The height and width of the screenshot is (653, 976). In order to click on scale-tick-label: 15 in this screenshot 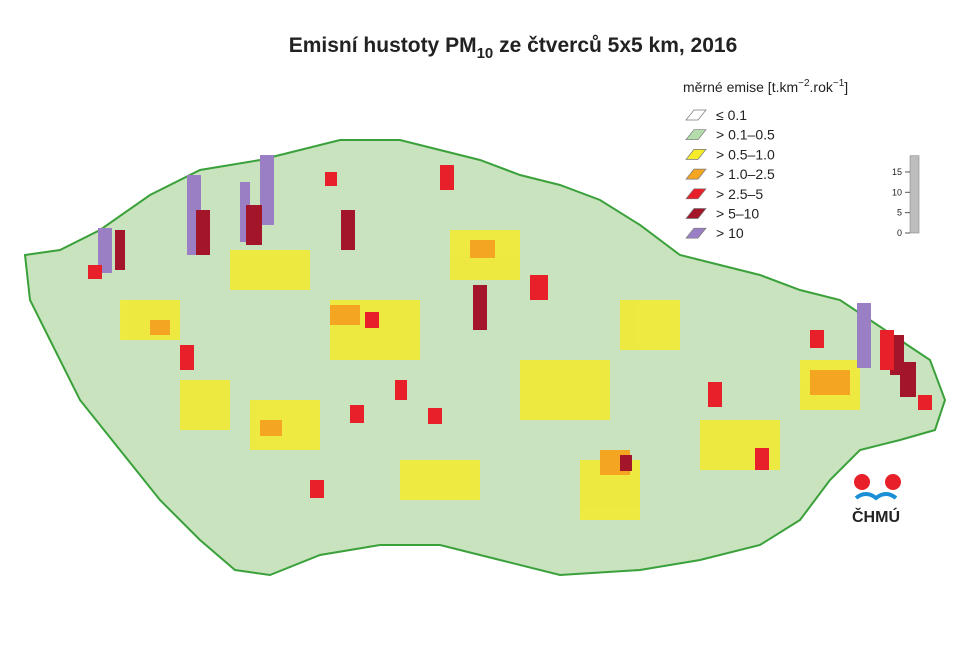, I will do `click(897, 172)`.